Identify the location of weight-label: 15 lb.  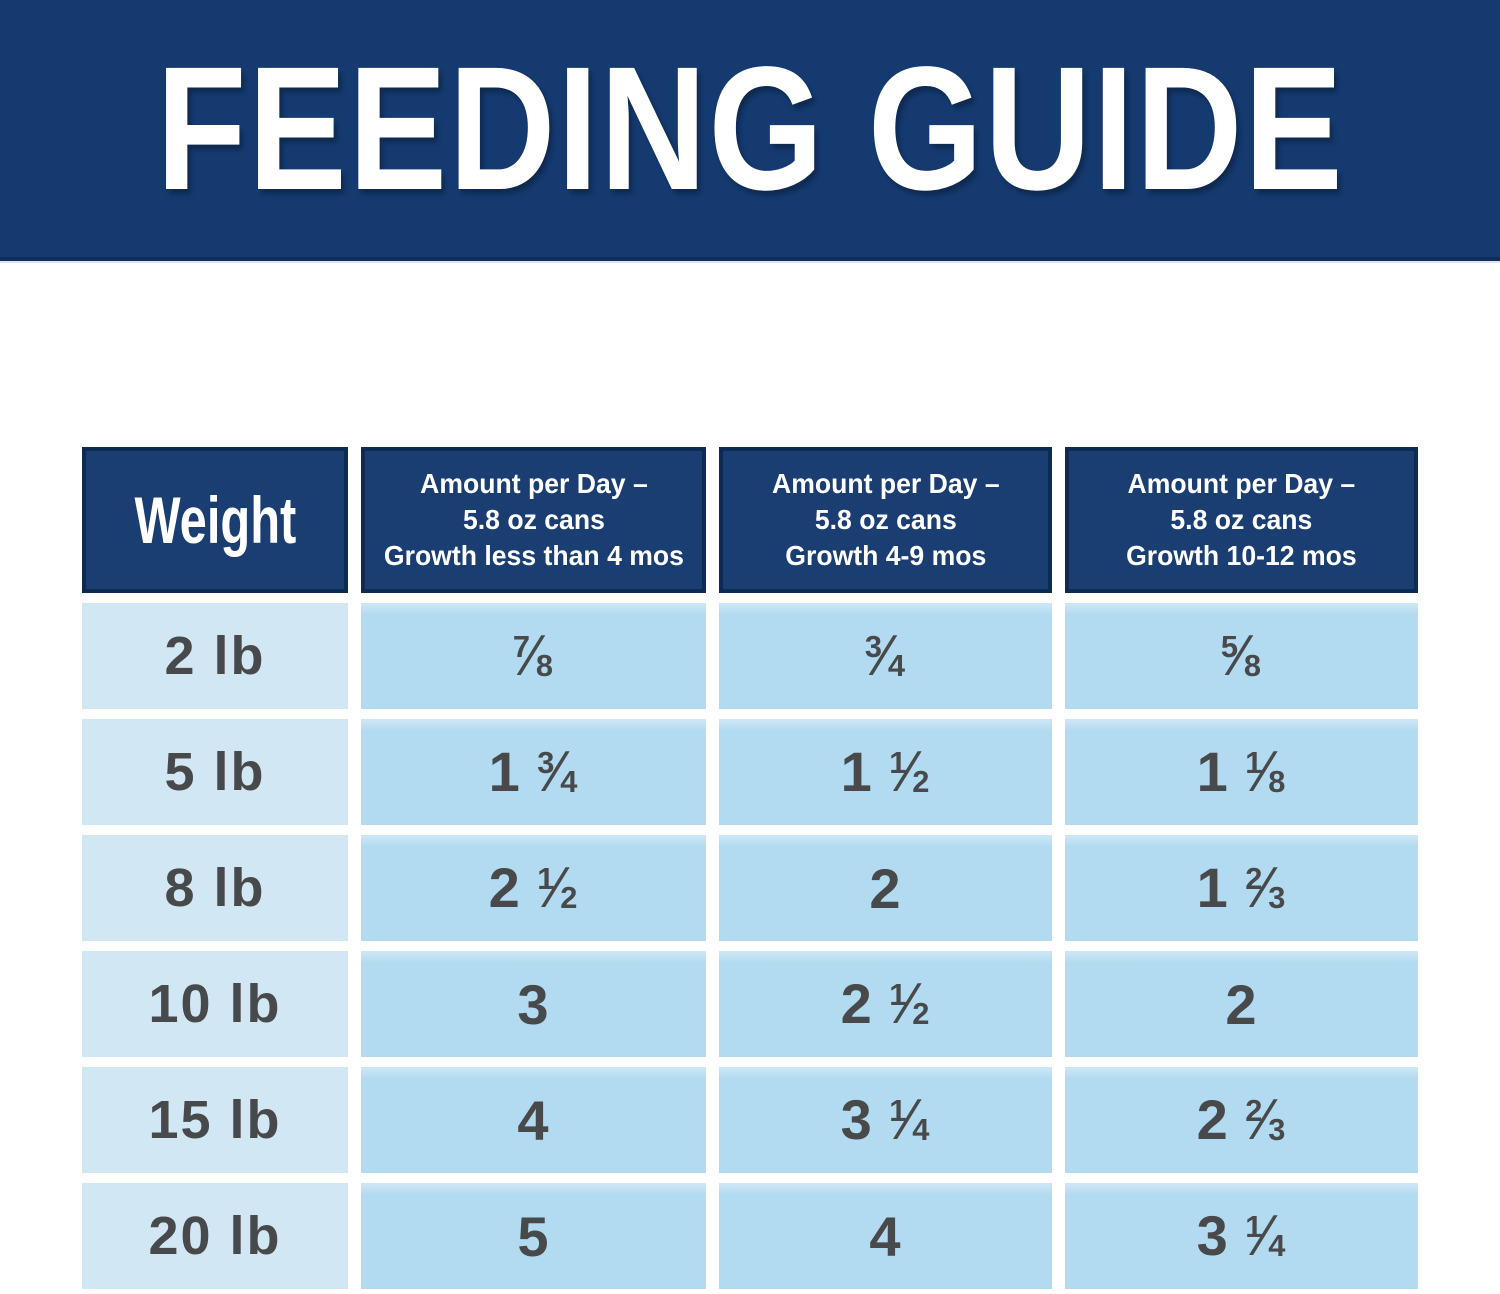
(215, 1120).